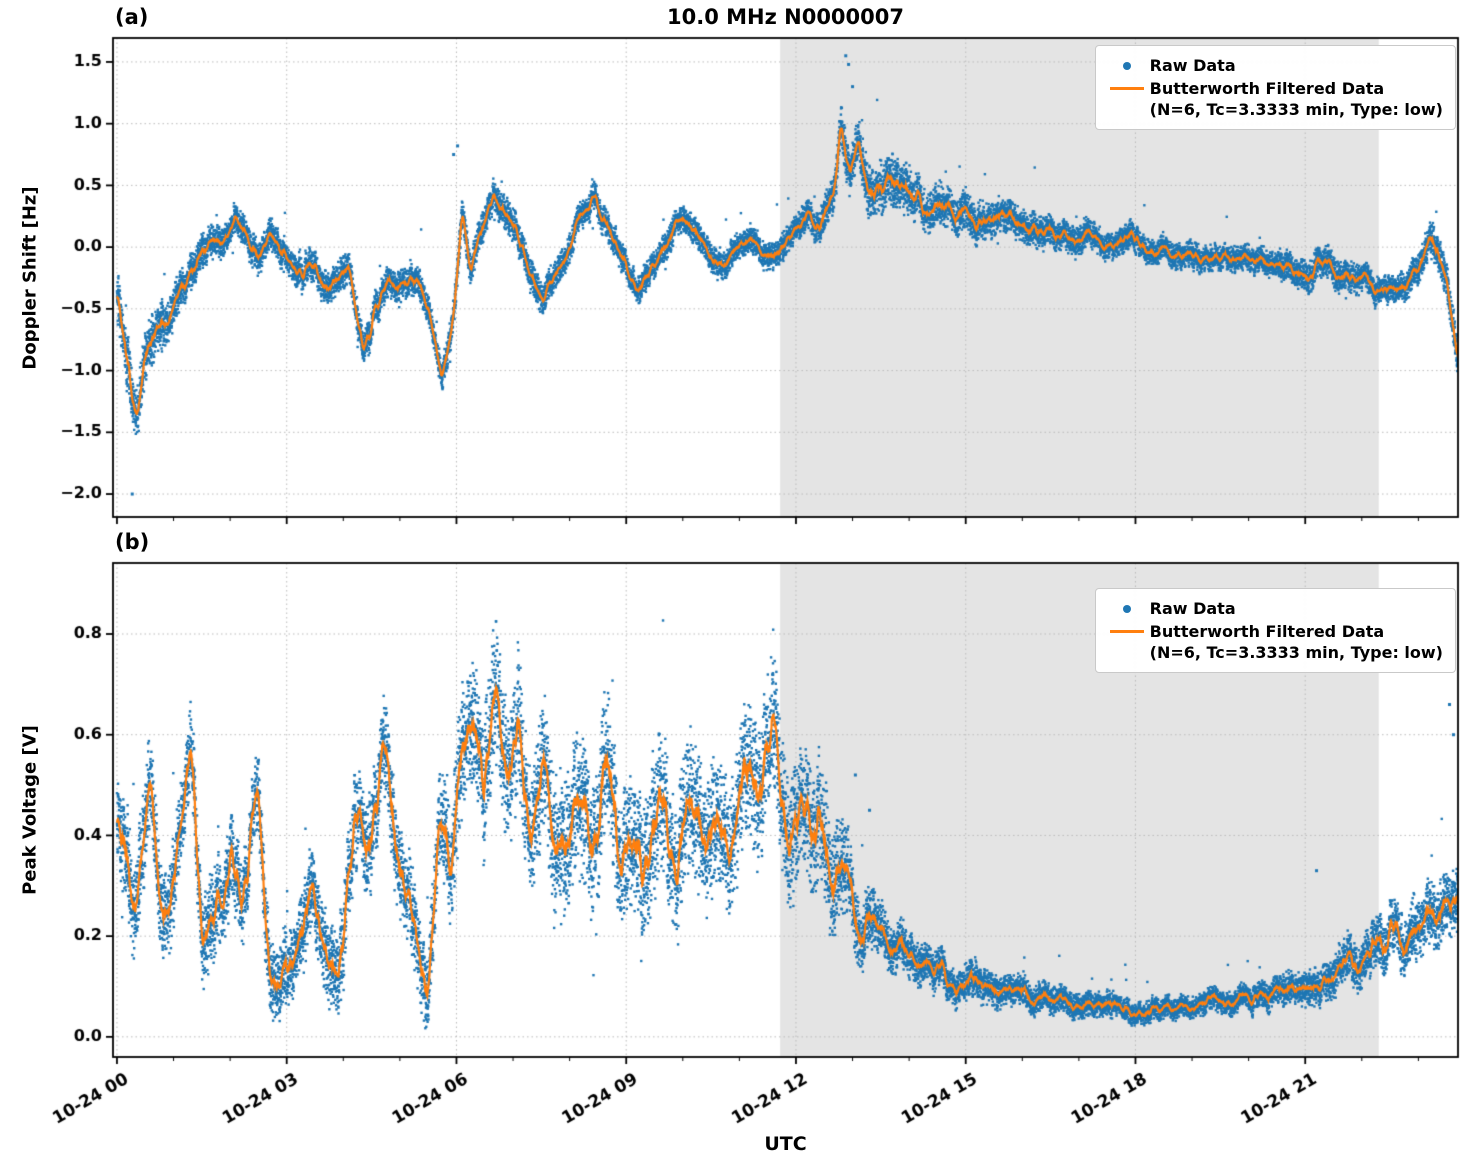  I want to click on panel-b-label: (b), so click(132, 542).